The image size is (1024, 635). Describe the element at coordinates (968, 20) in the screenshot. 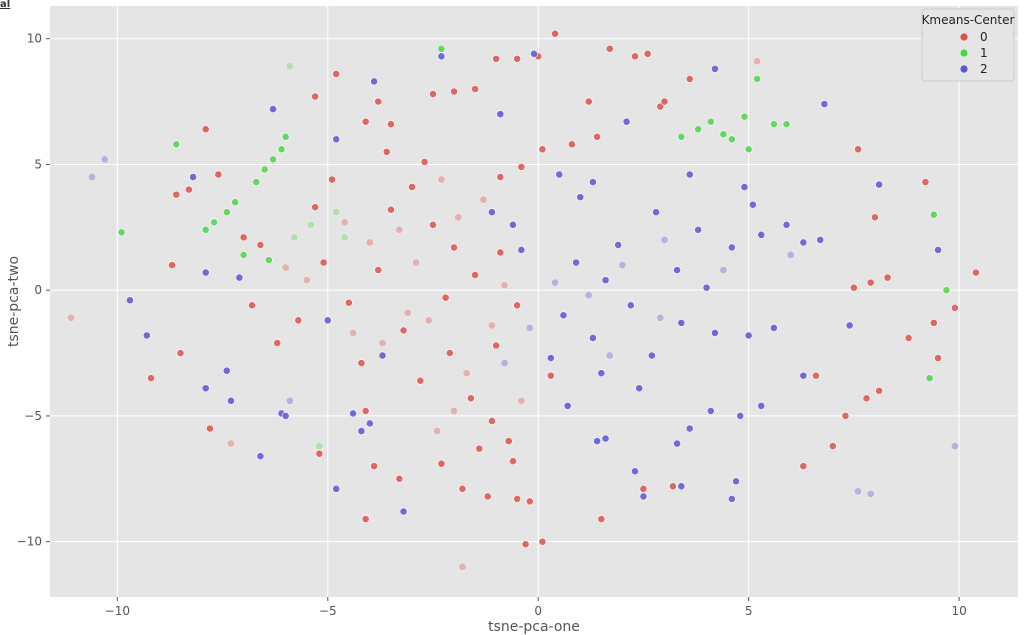

I see `legend-title: Kmeans-Center` at that location.